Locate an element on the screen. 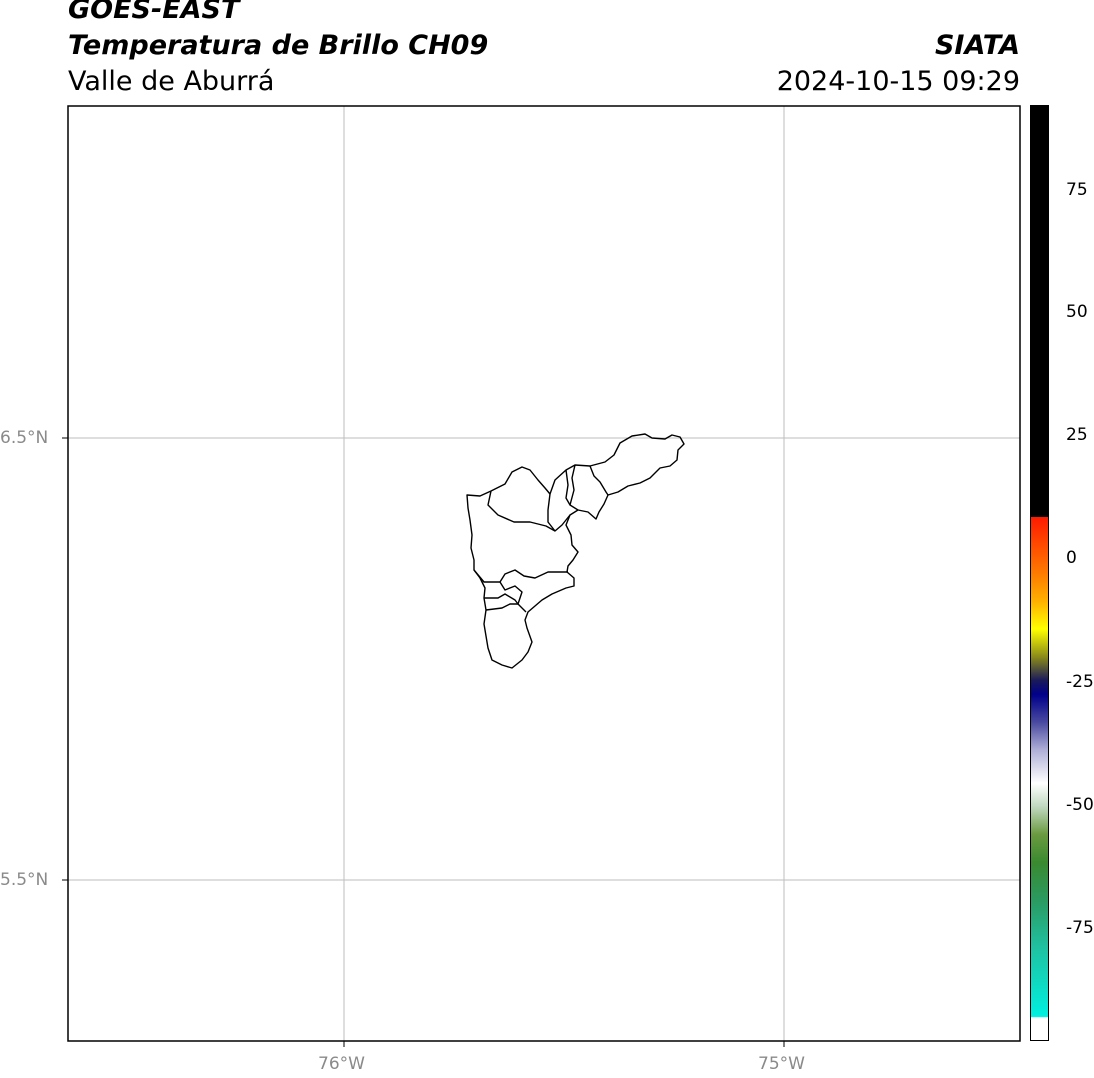 This screenshot has height=1078, width=1094. colorbar-tick-label: 25 is located at coordinates (1077, 435).